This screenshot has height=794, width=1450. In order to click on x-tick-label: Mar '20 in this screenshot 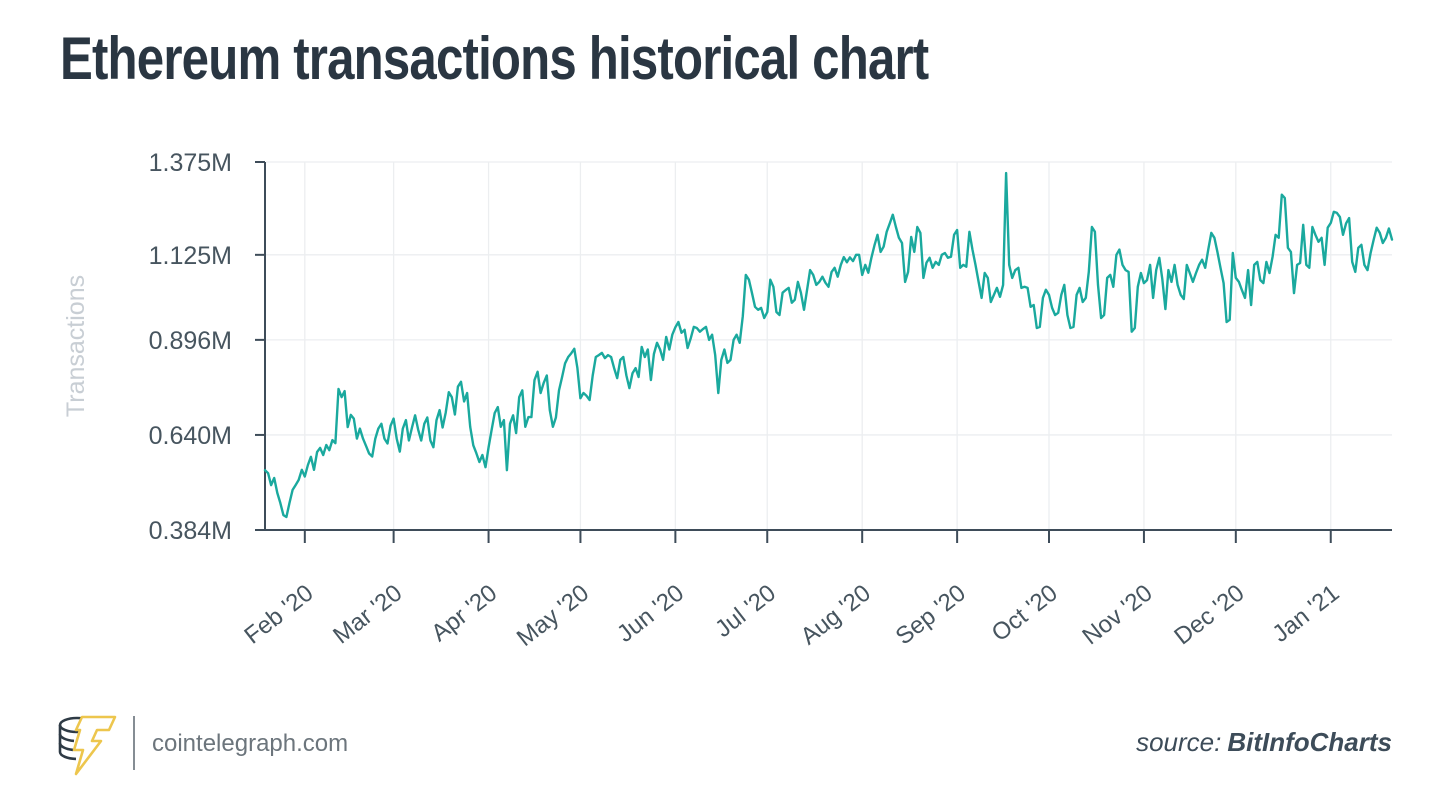, I will do `click(367, 614)`.